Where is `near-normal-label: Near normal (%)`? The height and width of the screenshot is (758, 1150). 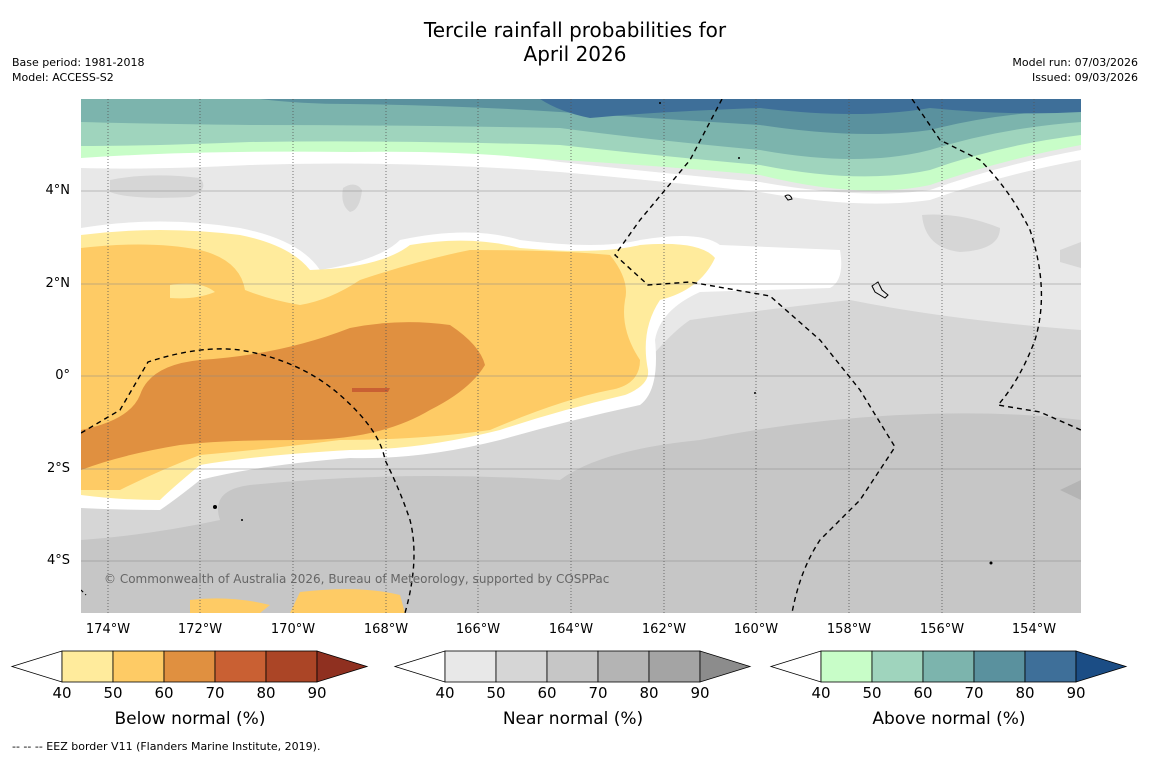
near-normal-label: Near normal (%) is located at coordinates (573, 719).